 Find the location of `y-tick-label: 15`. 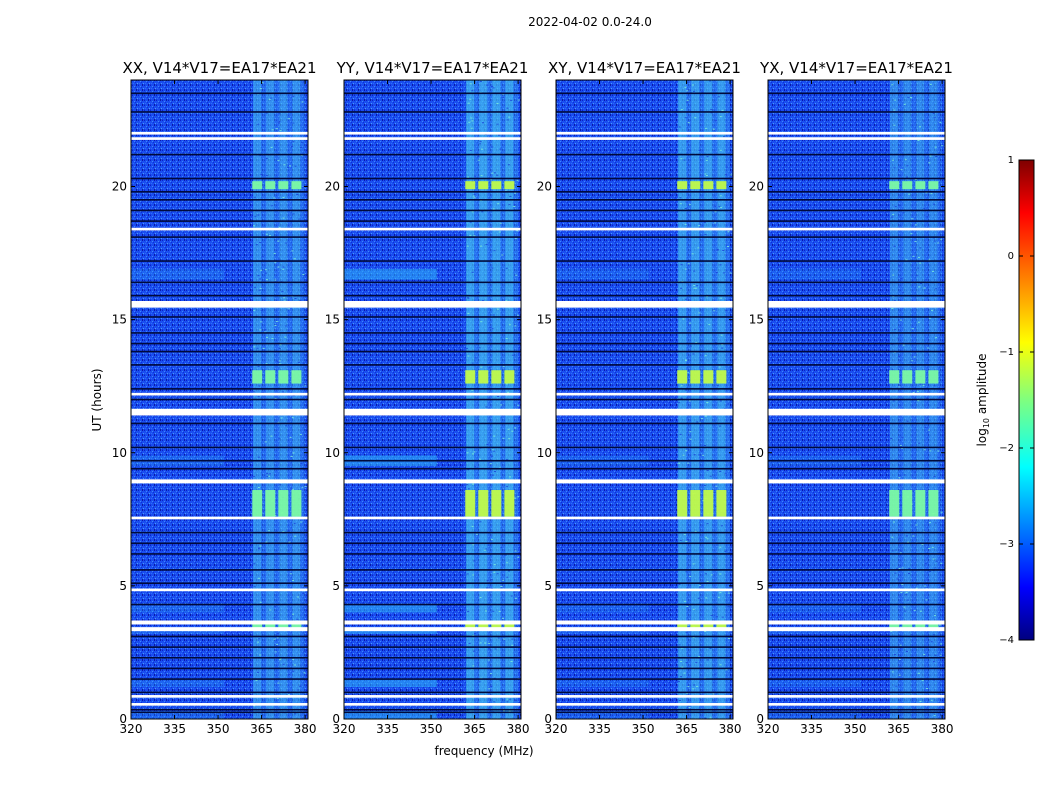

y-tick-label: 15 is located at coordinates (544, 320).